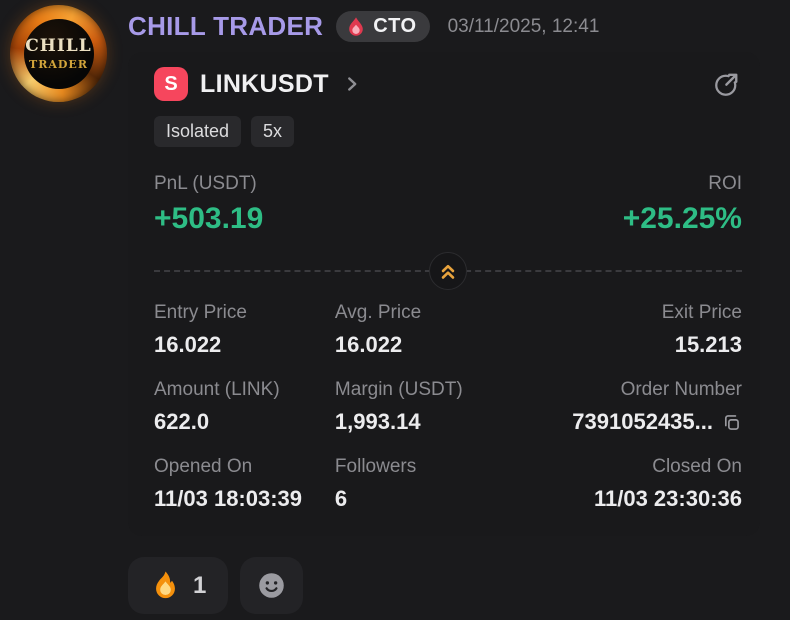 This screenshot has height=620, width=790. Describe the element at coordinates (356, 27) in the screenshot. I see `flame-icon` at that location.